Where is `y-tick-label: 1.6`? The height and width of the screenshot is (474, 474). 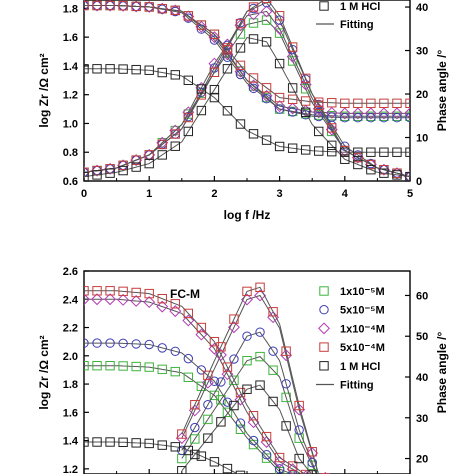 y-tick-label: 1.6 is located at coordinates (70, 413).